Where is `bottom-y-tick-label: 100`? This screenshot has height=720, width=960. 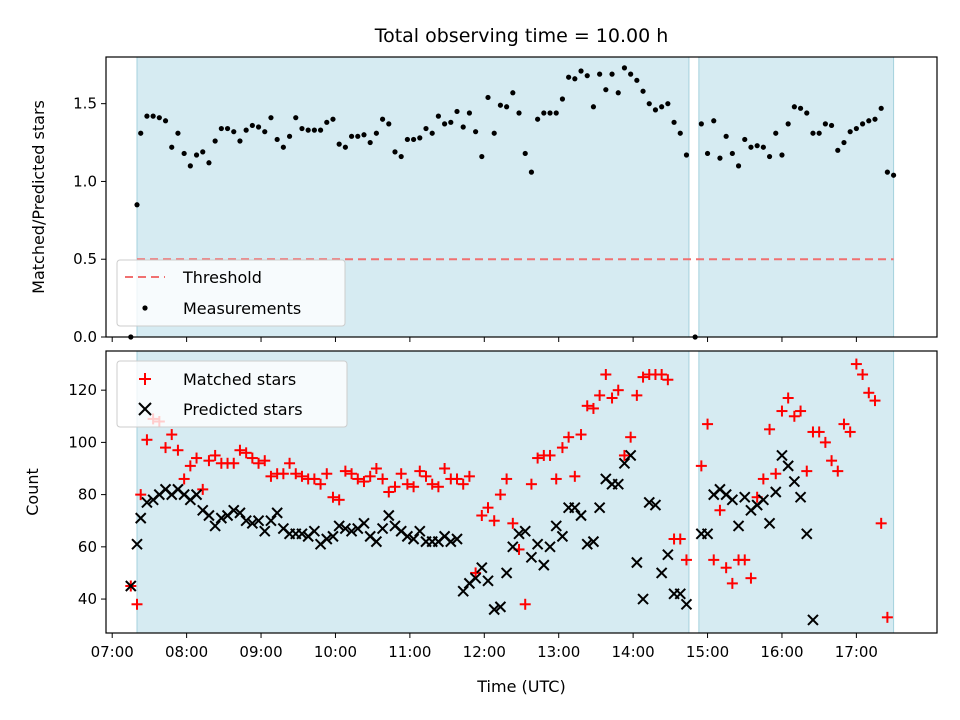
bottom-y-tick-label: 100 is located at coordinates (82, 442).